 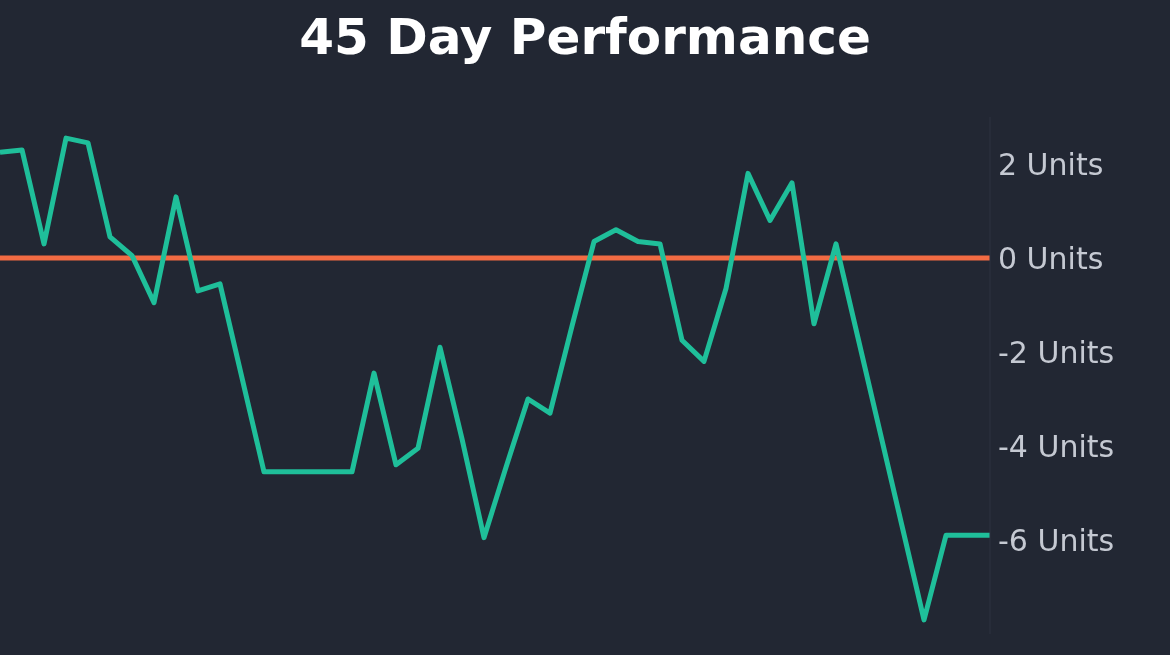 What do you see at coordinates (1056, 446) in the screenshot?
I see `y-tick-label: -4 Units` at bounding box center [1056, 446].